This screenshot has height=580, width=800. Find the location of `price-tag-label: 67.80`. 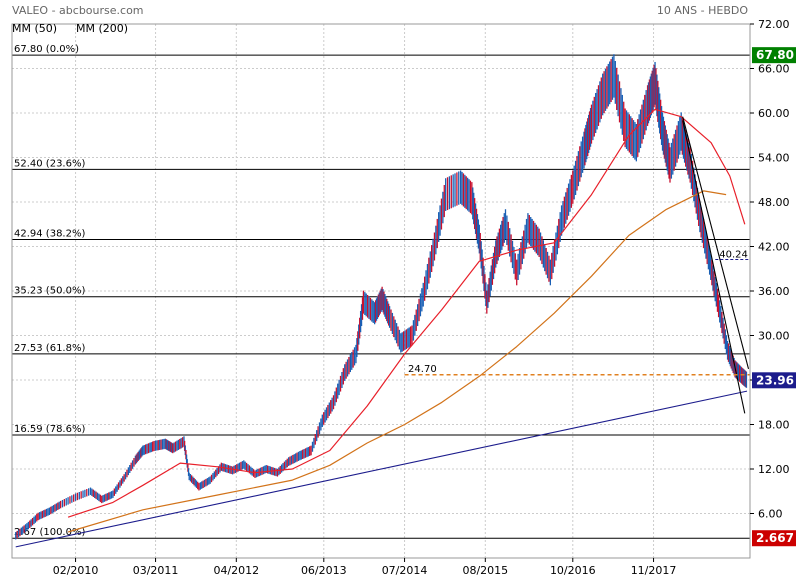

price-tag-label: 67.80 is located at coordinates (775, 55).